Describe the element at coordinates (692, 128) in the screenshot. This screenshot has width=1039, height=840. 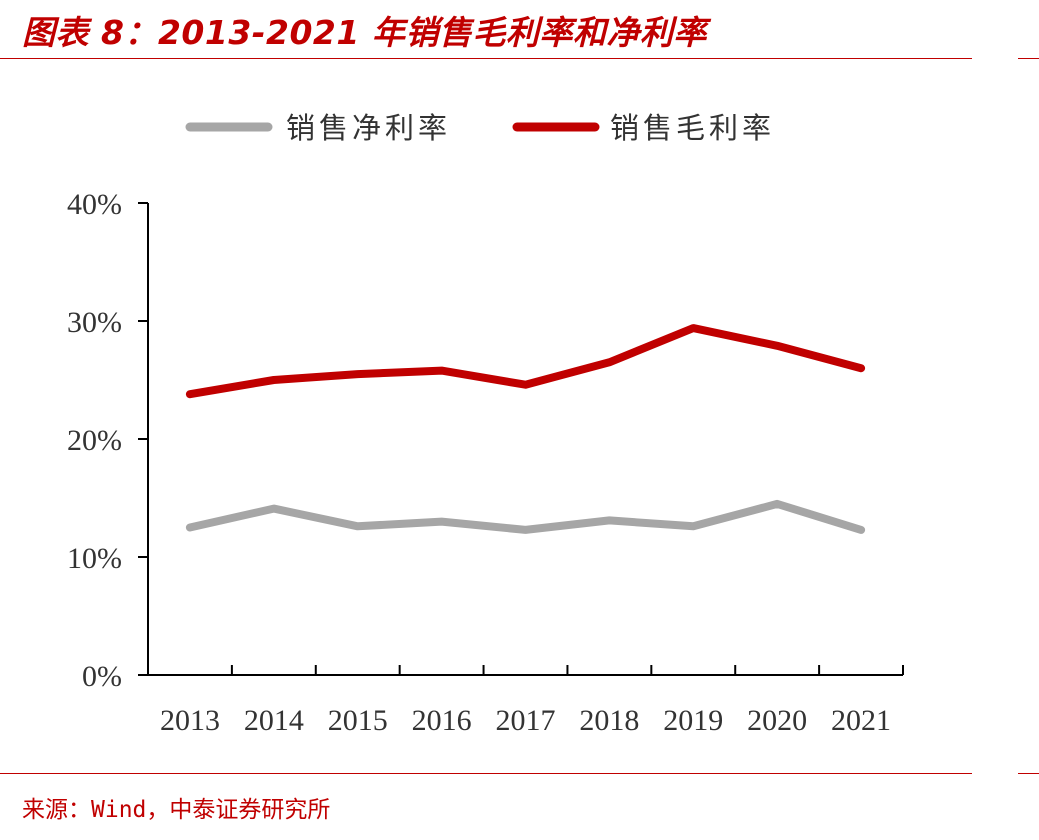
I see `legend-label-1: 销售毛利率` at that location.